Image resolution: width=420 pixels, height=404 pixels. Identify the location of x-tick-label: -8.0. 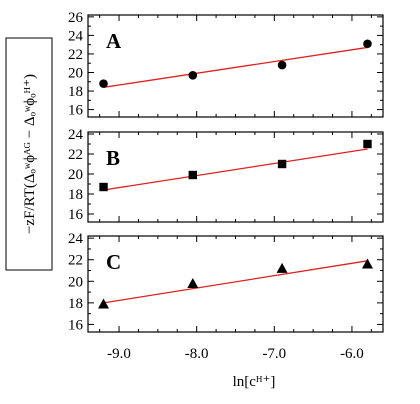
(197, 354).